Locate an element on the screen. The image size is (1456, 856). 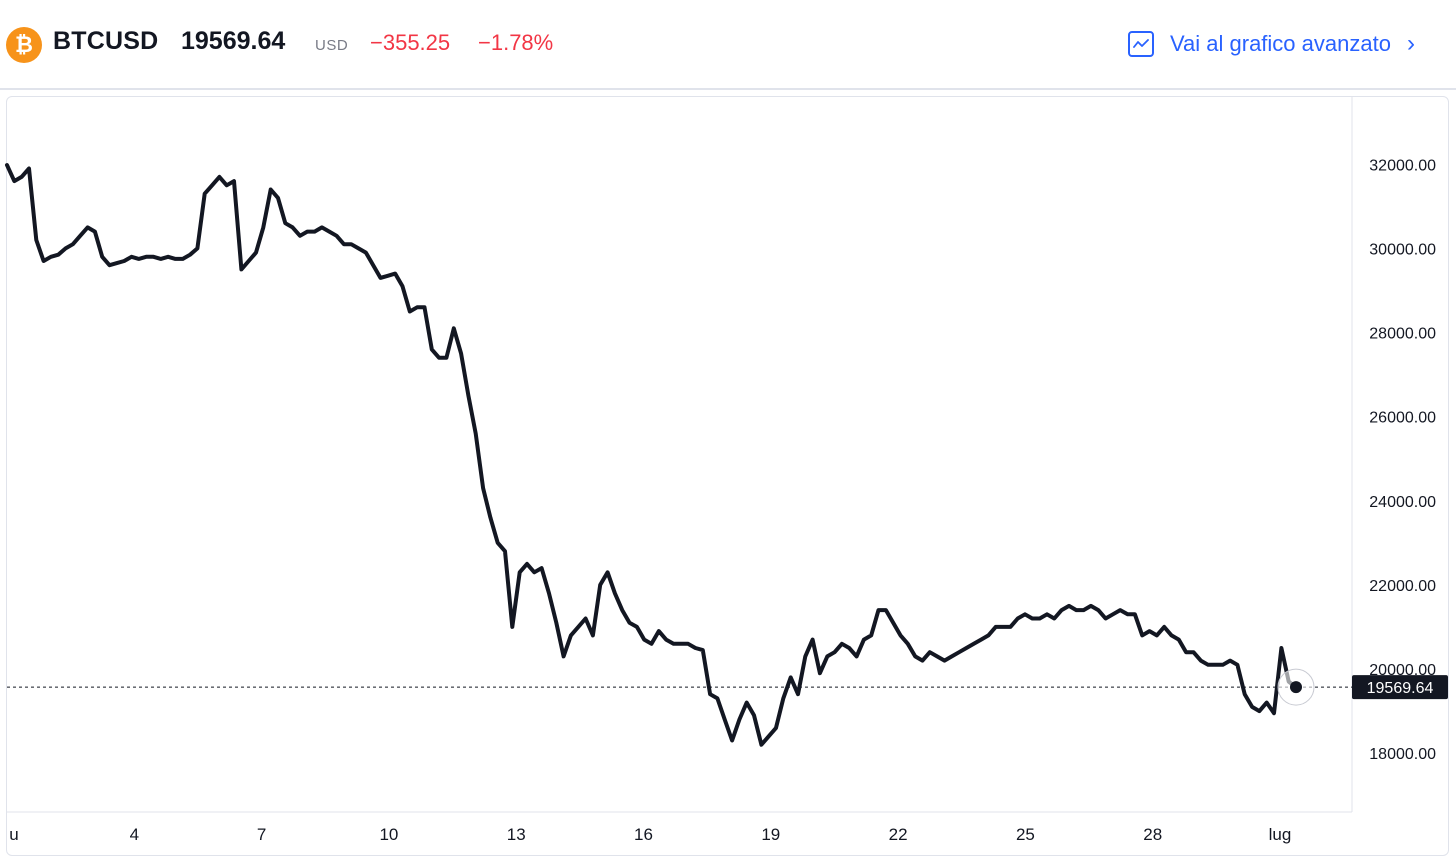
chevron-right-icon: › is located at coordinates (1410, 43).